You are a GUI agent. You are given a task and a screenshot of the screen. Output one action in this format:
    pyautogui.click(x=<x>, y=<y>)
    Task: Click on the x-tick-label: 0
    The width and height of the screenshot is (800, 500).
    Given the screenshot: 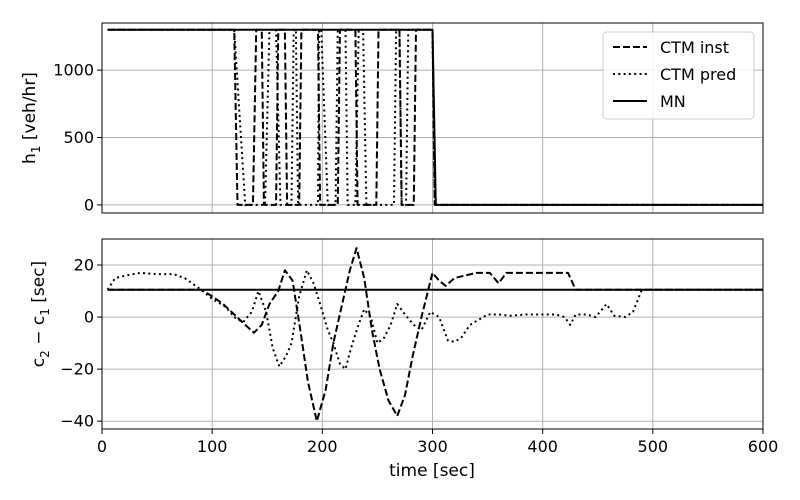 What is the action you would take?
    pyautogui.click(x=102, y=446)
    